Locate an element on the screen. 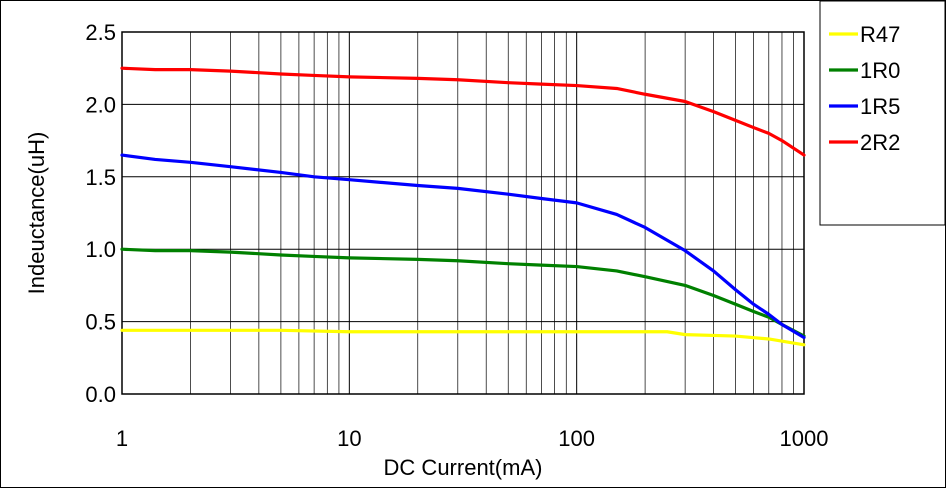 The height and width of the screenshot is (488, 946). x-tick-label: 1000 is located at coordinates (804, 438).